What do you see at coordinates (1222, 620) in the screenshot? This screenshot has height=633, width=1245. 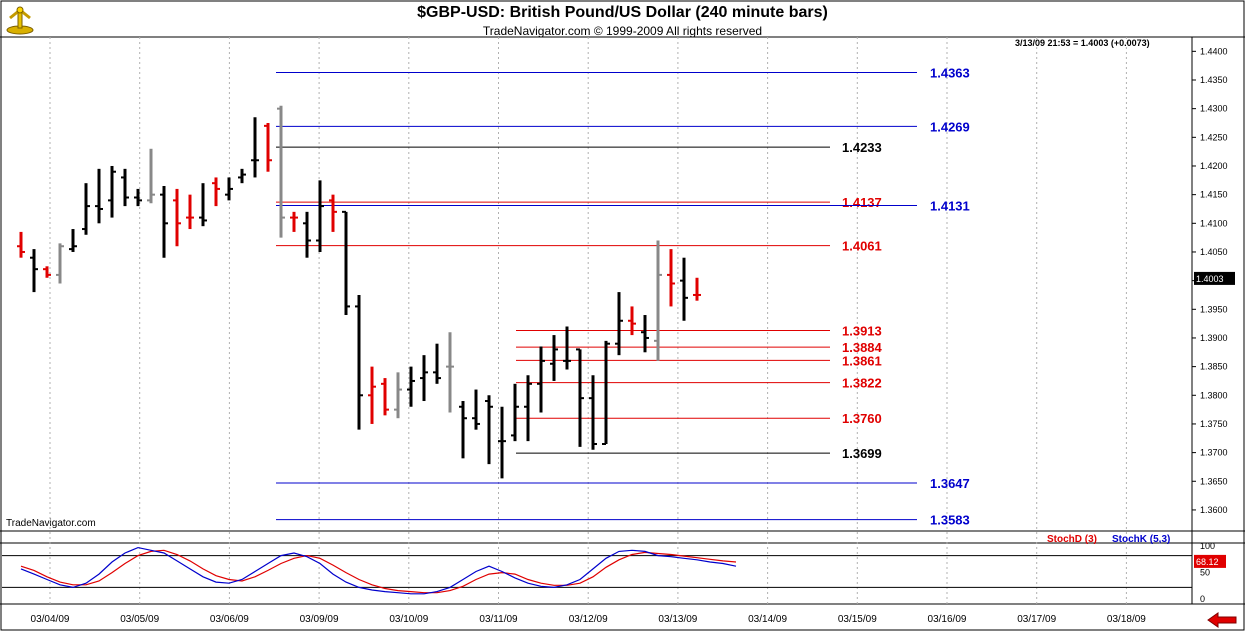 I see `scroll-left-arrow-icon` at bounding box center [1222, 620].